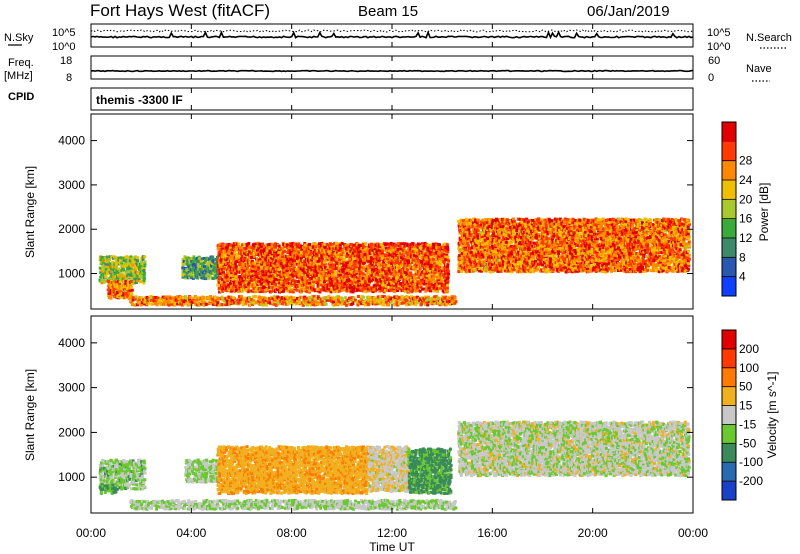  I want to click on nave-label: Nave, so click(759, 69).